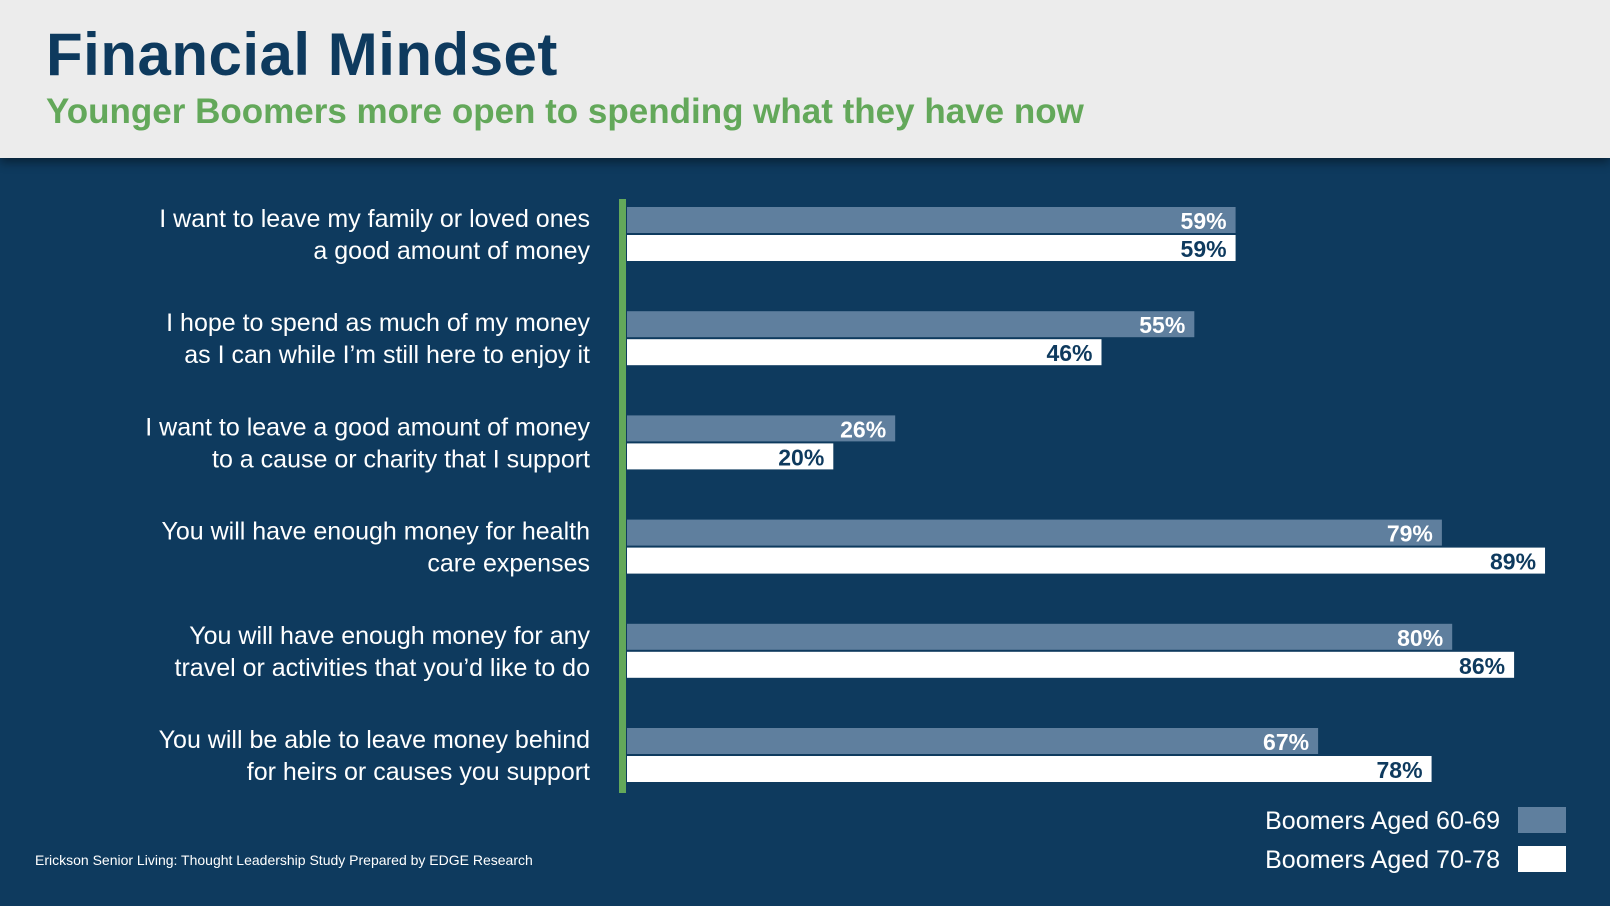 Image resolution: width=1610 pixels, height=906 pixels. What do you see at coordinates (508, 564) in the screenshot?
I see `category-label-line: care expenses` at bounding box center [508, 564].